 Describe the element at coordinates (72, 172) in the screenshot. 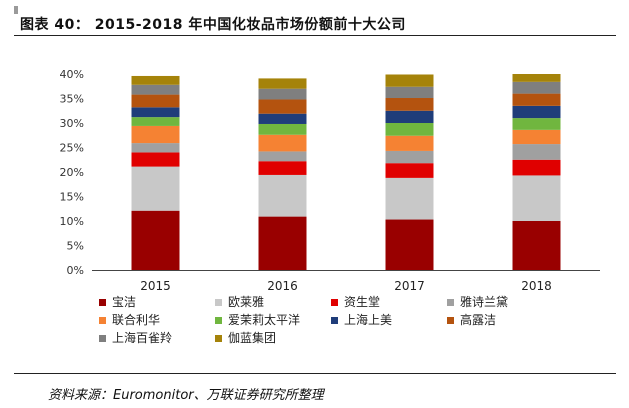

I see `y-tick-label: 20%` at that location.